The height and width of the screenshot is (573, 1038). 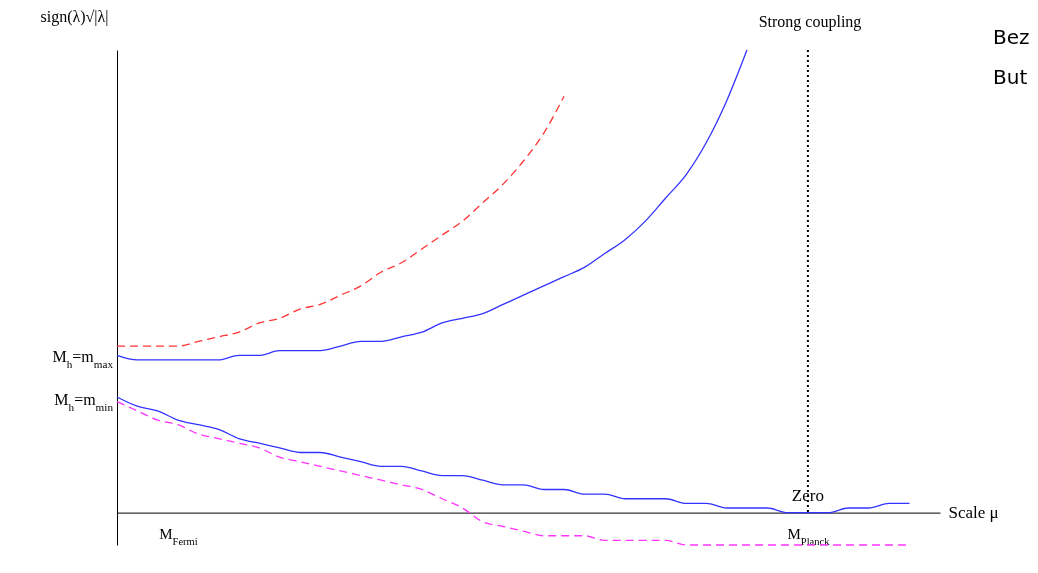 What do you see at coordinates (83, 359) in the screenshot?
I see `text: M$_{h}$=m$_{max}$` at bounding box center [83, 359].